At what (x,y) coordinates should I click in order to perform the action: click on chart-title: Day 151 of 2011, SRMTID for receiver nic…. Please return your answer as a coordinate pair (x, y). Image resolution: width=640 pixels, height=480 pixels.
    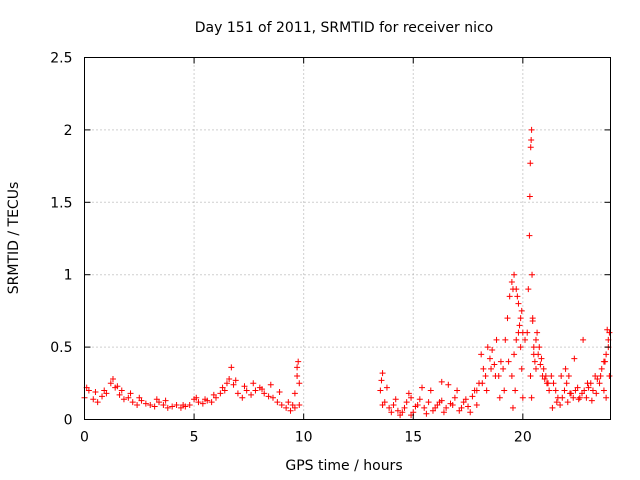
    Looking at the image, I should click on (344, 28).